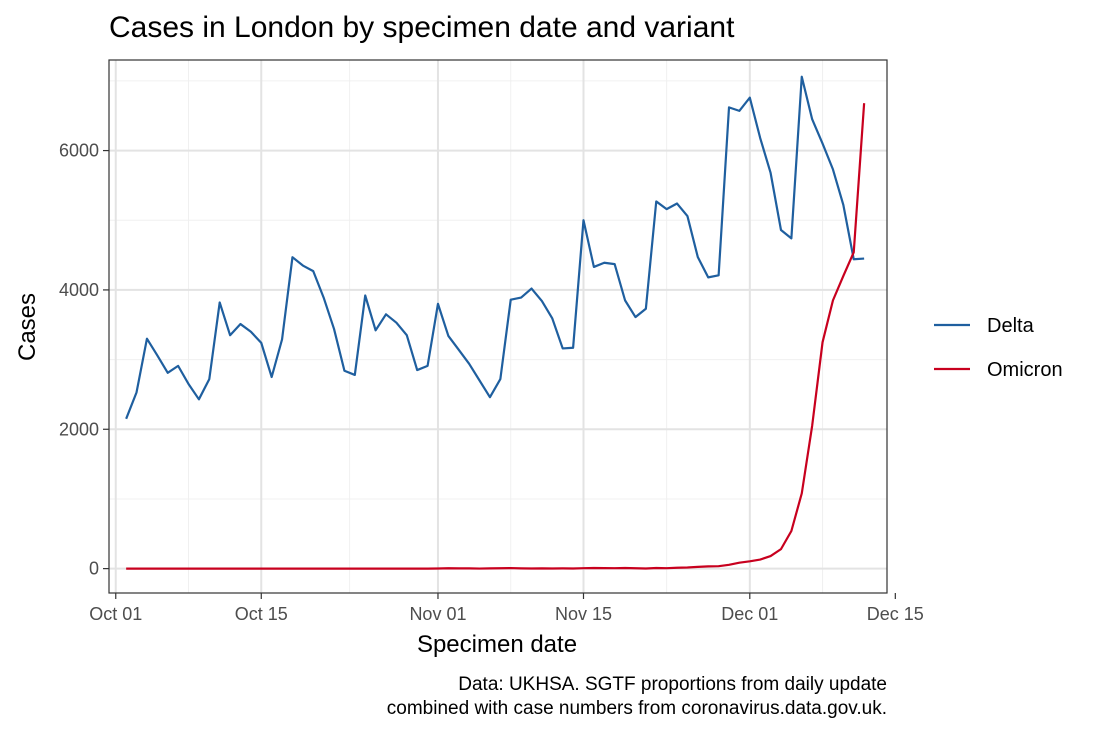 The image size is (1100, 733). What do you see at coordinates (497, 644) in the screenshot?
I see `x-axis-title: Specimen date` at bounding box center [497, 644].